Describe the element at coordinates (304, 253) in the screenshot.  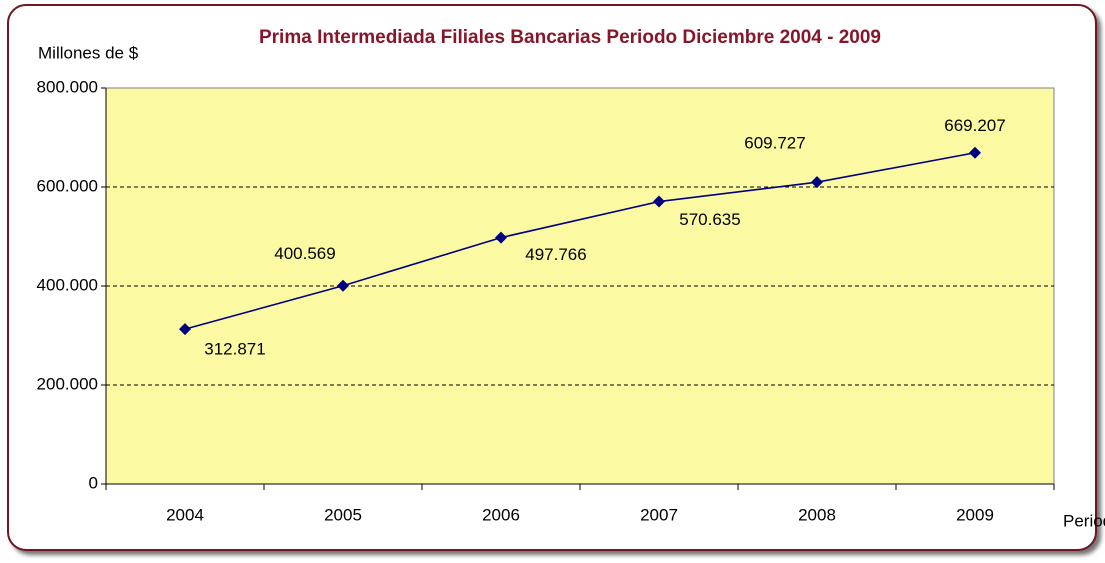
I see `data-label: 400.569` at that location.